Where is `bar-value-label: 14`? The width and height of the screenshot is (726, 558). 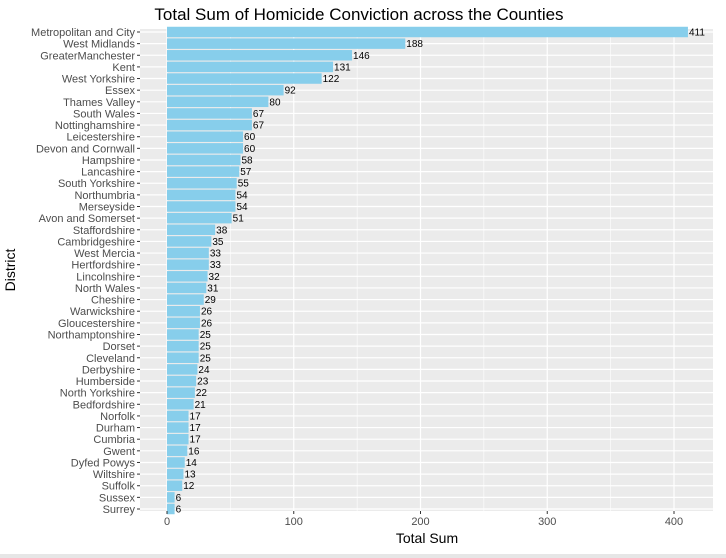
bar-value-label: 14 is located at coordinates (192, 463).